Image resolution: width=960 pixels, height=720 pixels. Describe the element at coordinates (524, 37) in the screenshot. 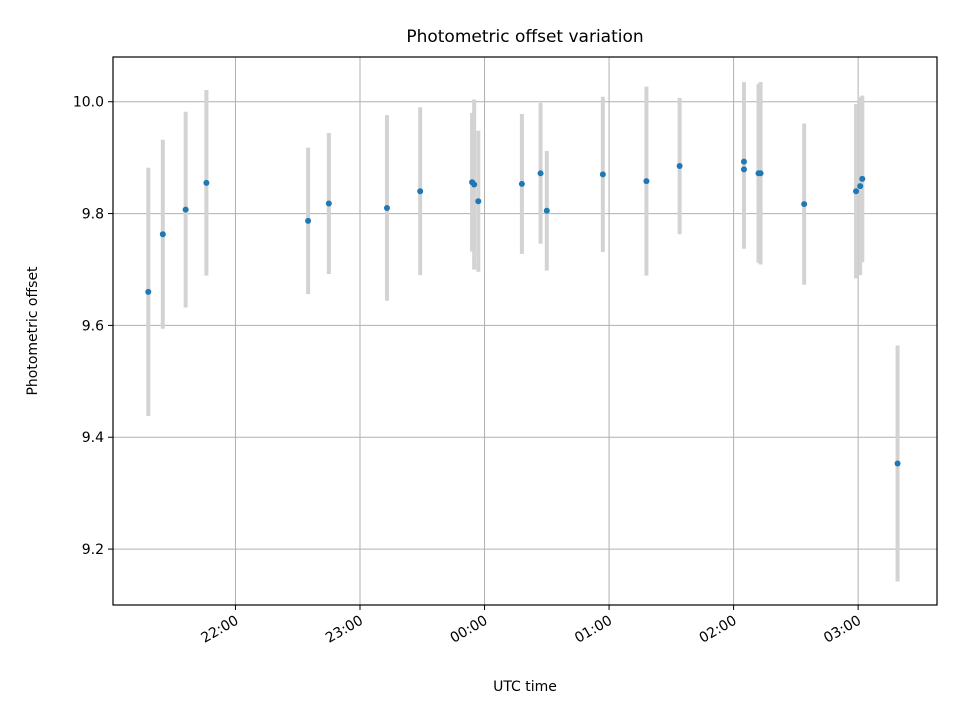

I see `chart-title: Photometric offset variation` at that location.